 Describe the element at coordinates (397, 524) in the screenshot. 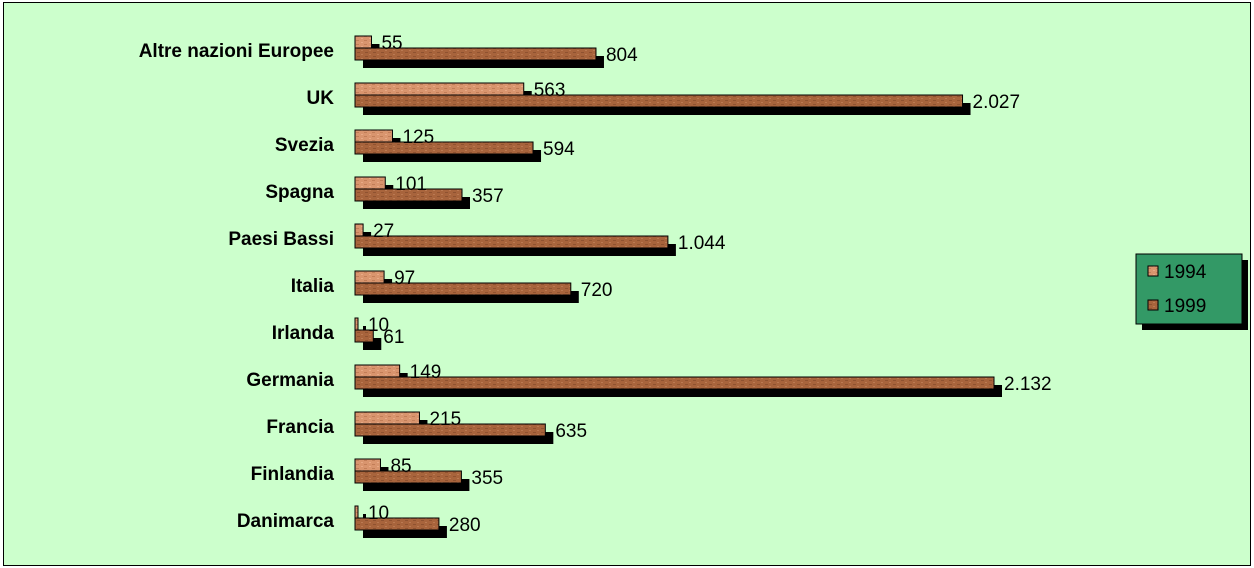

I see `bar-danimarca-1999` at that location.